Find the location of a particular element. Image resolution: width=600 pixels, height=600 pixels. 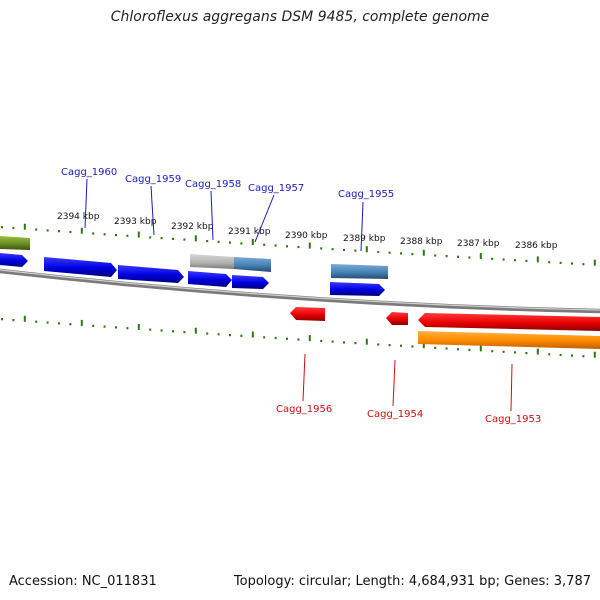

gene-steelblue-cagg-1955 is located at coordinates (359, 271).